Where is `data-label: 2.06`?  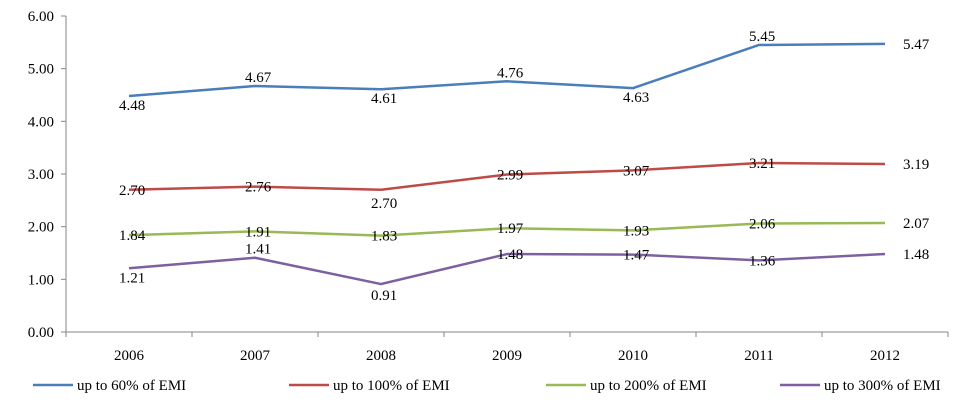
data-label: 2.06 is located at coordinates (762, 225).